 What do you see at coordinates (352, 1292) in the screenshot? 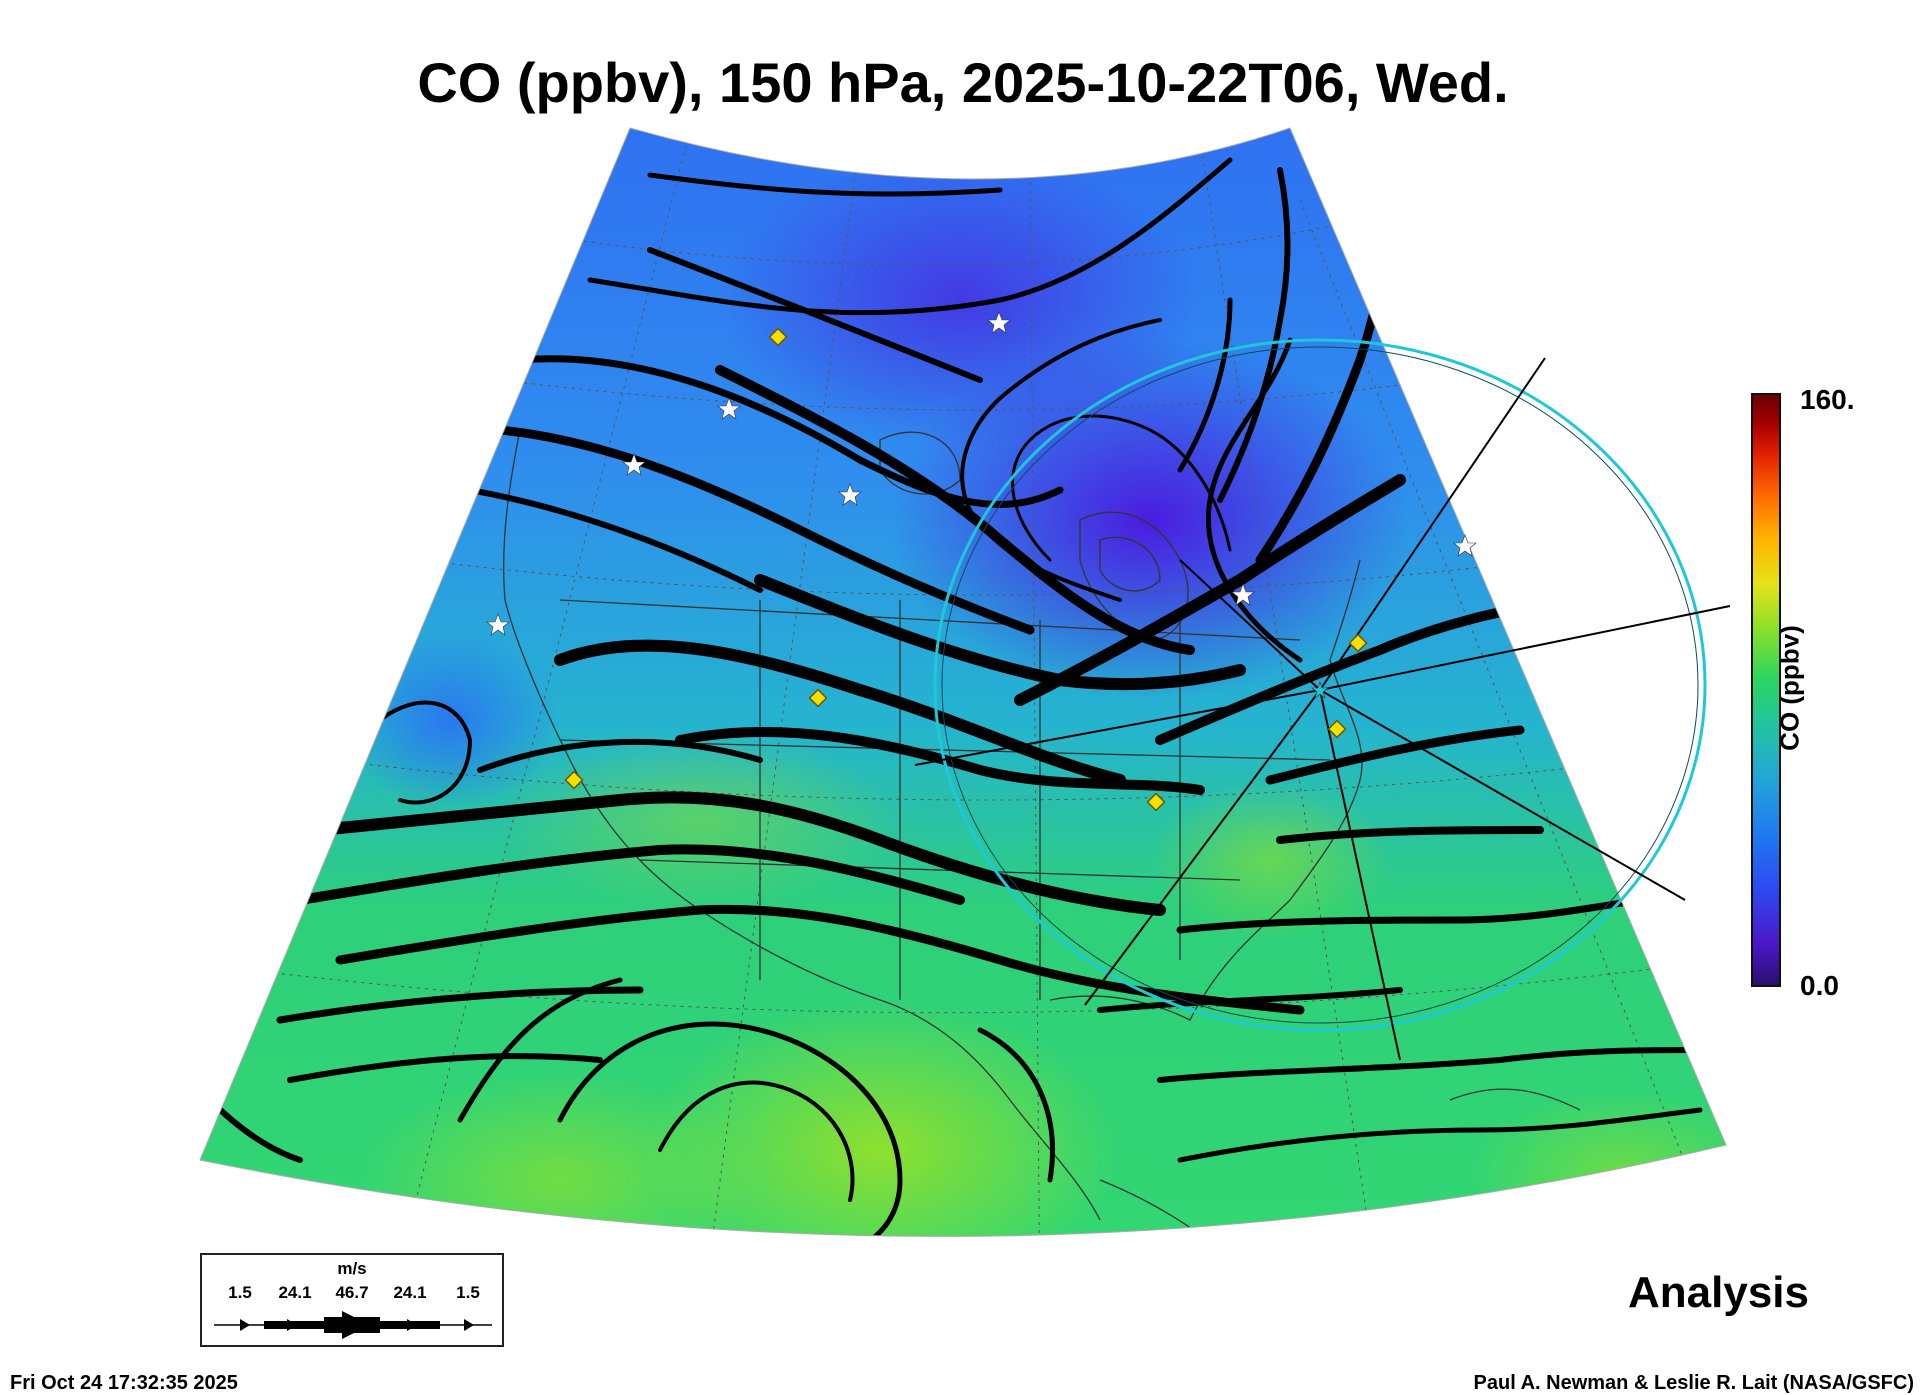
I see `wind-legend-value: 46.7` at bounding box center [352, 1292].